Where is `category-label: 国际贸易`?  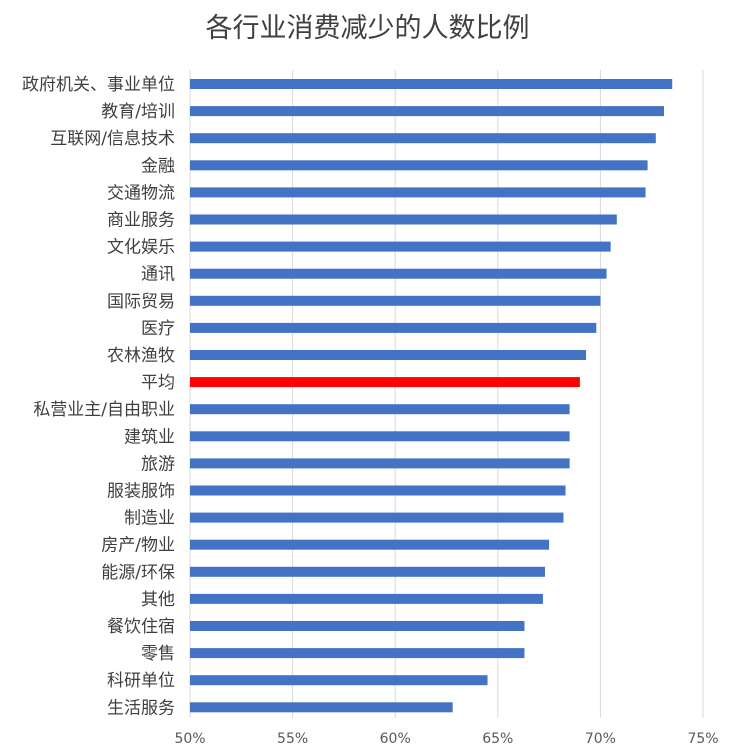 category-label: 国际贸易 is located at coordinates (141, 302).